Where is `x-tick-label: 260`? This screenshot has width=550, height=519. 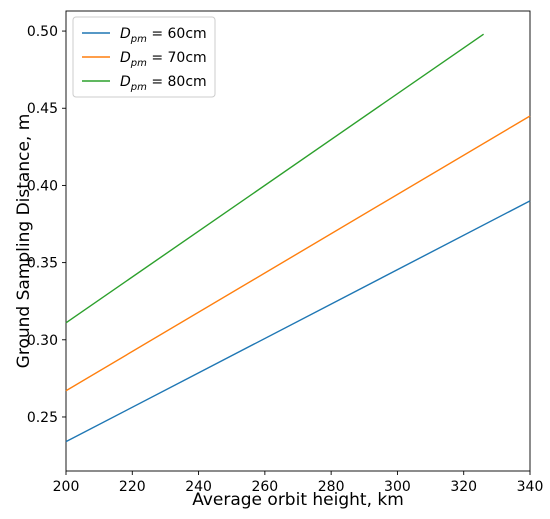 x-tick-label: 260 is located at coordinates (264, 487).